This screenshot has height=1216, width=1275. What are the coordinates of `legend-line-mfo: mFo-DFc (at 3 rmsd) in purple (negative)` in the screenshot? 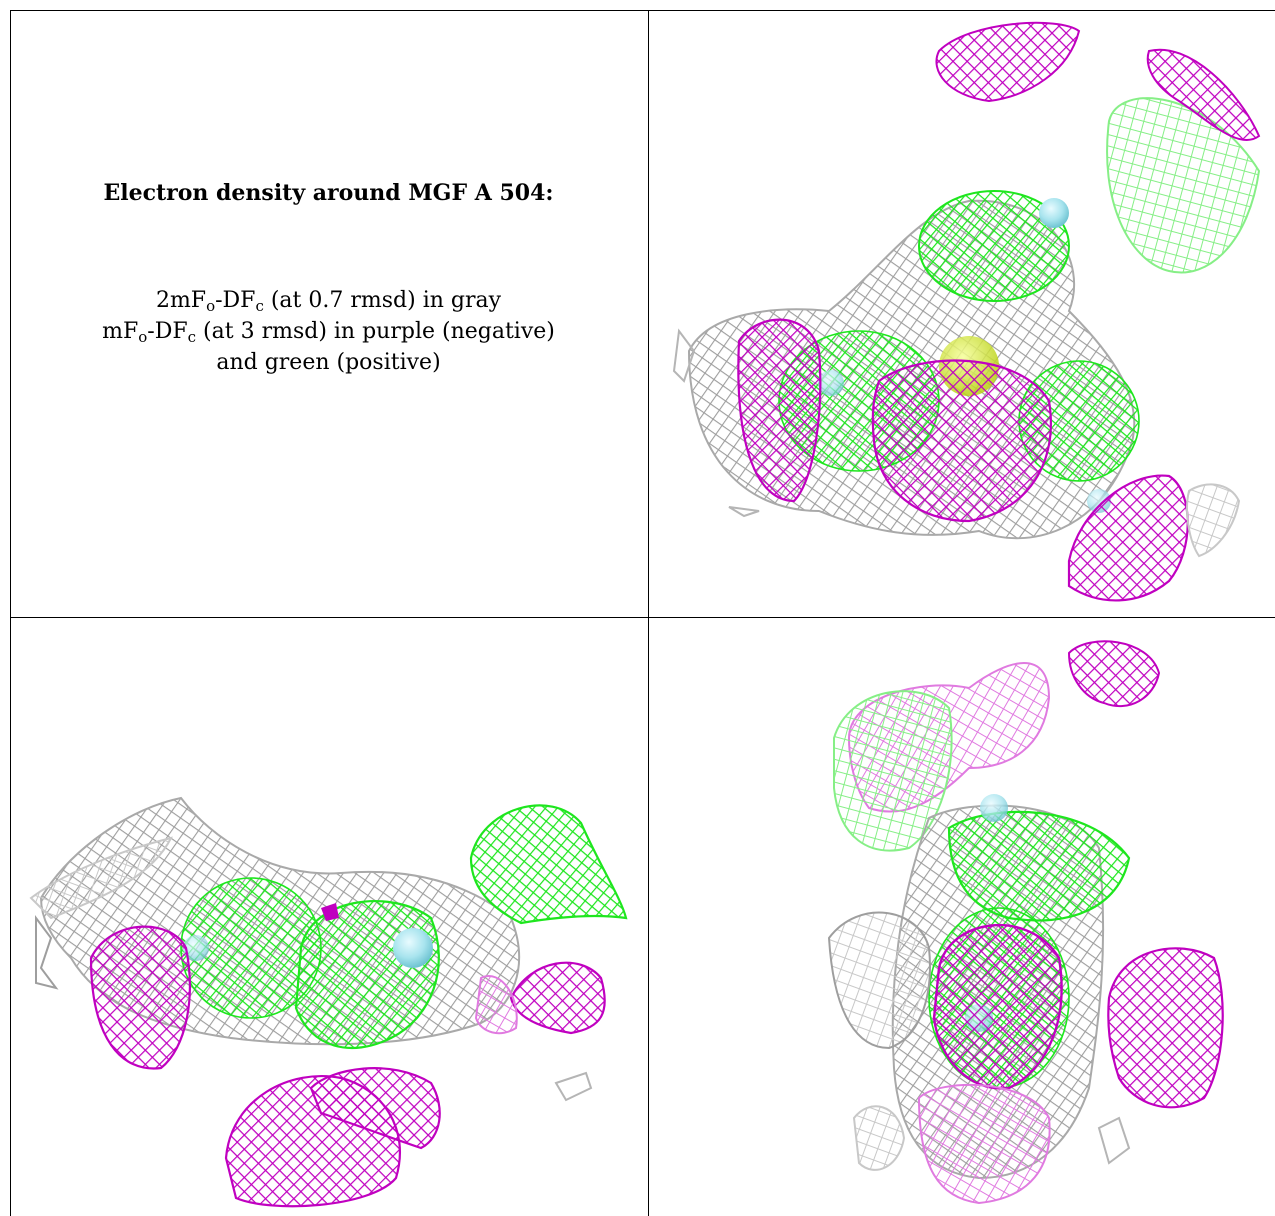 It's located at (328, 332).